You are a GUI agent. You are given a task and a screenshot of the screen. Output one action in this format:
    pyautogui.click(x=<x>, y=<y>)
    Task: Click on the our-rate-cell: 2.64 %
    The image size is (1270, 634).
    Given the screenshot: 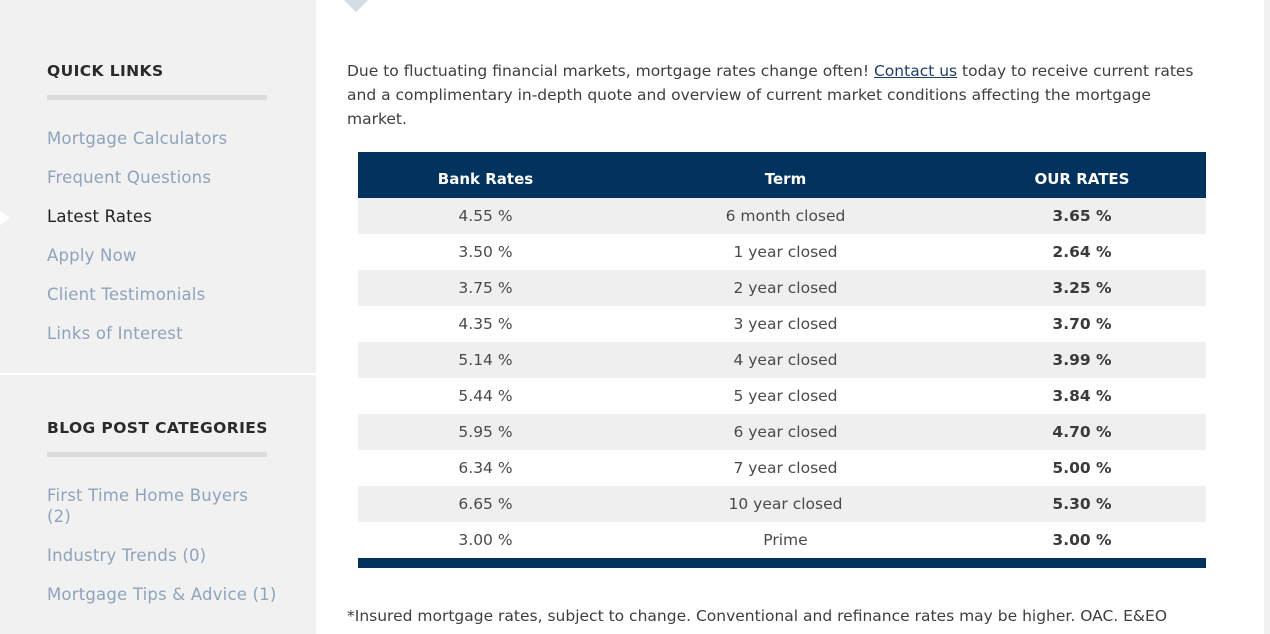 What is the action you would take?
    pyautogui.click(x=1082, y=252)
    